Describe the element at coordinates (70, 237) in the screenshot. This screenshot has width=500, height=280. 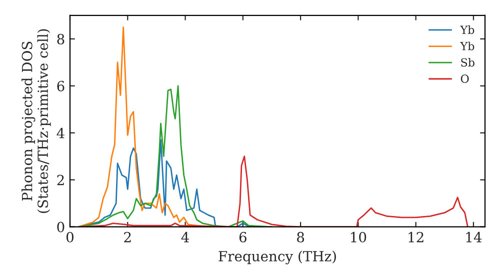
I see `x-tick-label: 0` at that location.